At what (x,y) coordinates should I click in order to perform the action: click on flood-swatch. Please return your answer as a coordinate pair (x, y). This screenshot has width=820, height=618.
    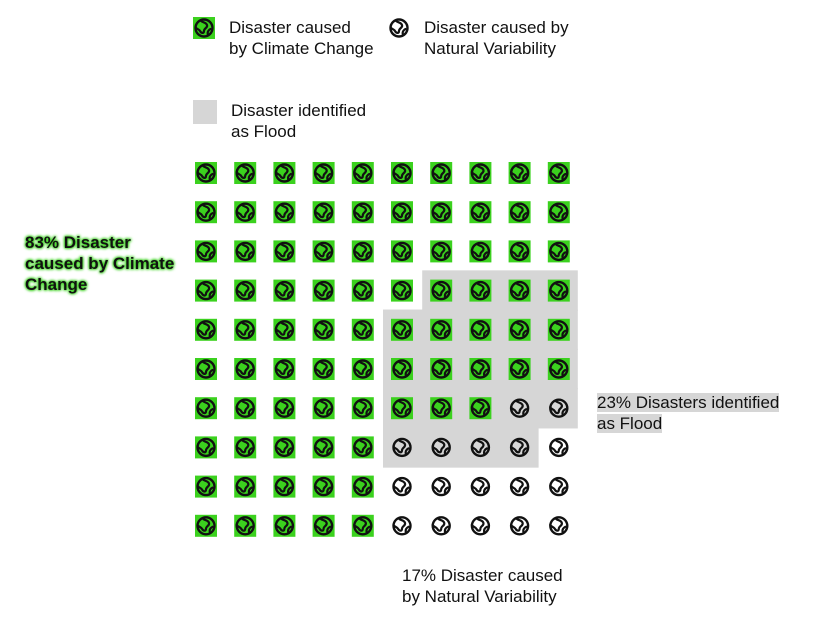
    Looking at the image, I should click on (205, 112).